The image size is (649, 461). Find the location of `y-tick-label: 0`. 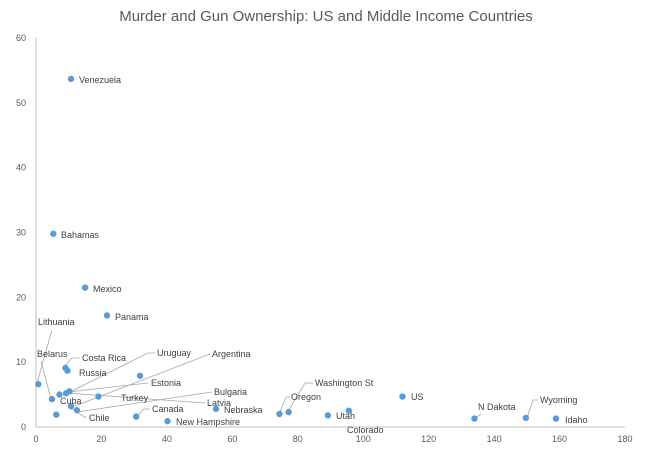

y-tick-label: 0 is located at coordinates (23, 427).